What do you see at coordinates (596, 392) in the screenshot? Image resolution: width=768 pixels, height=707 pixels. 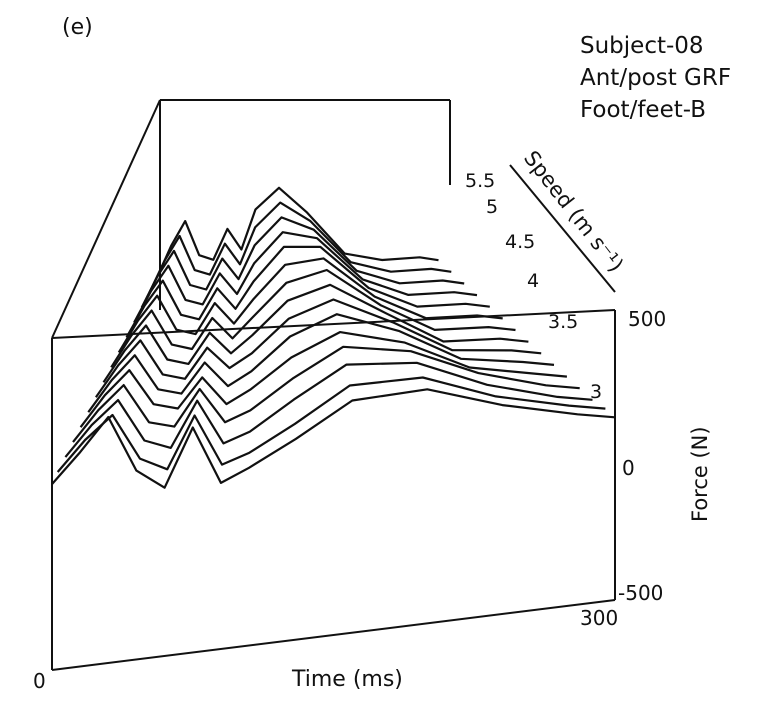 I see `speed-tick-label: 3` at bounding box center [596, 392].